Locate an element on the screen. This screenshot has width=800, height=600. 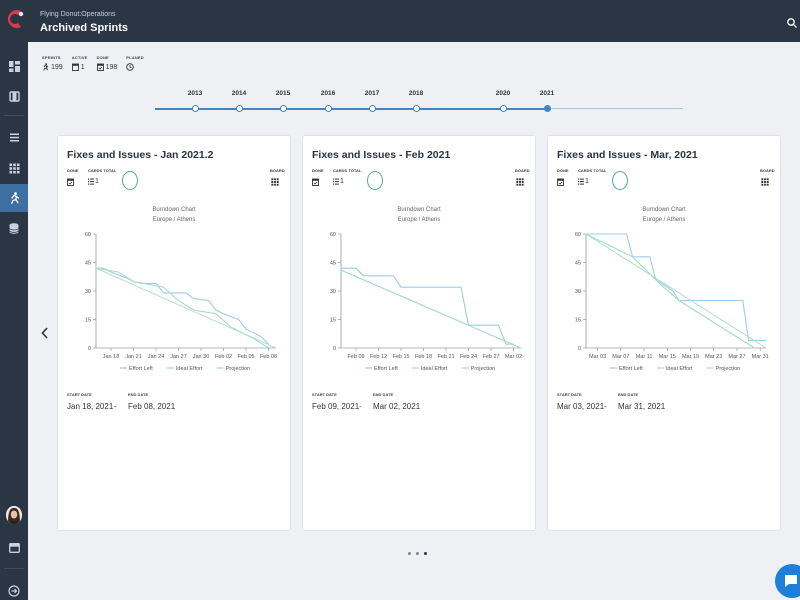
start-date-value: Mar 03, 2021 is located at coordinates (581, 406).